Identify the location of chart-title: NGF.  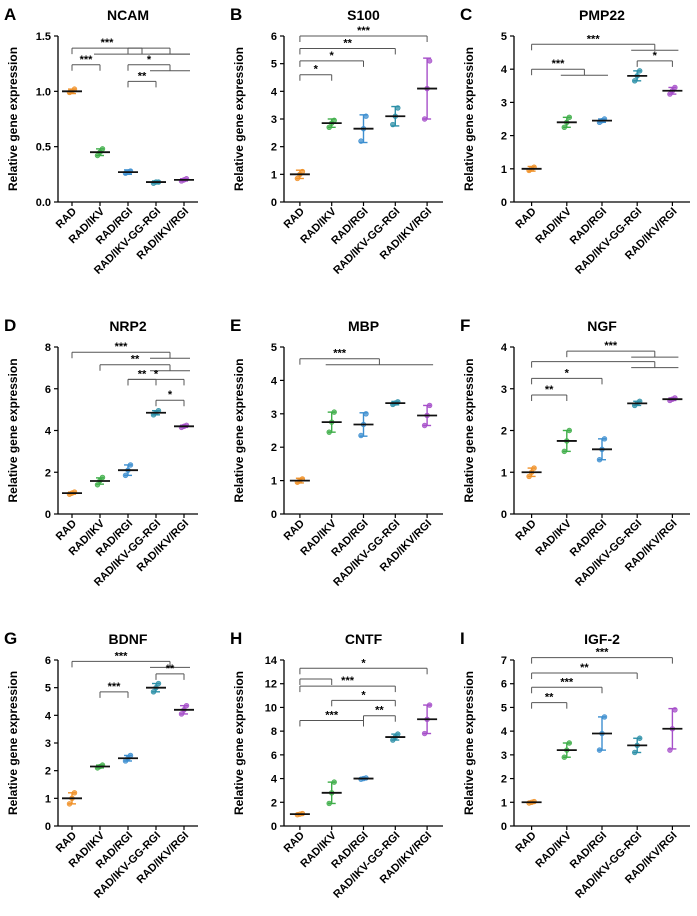
(602, 326).